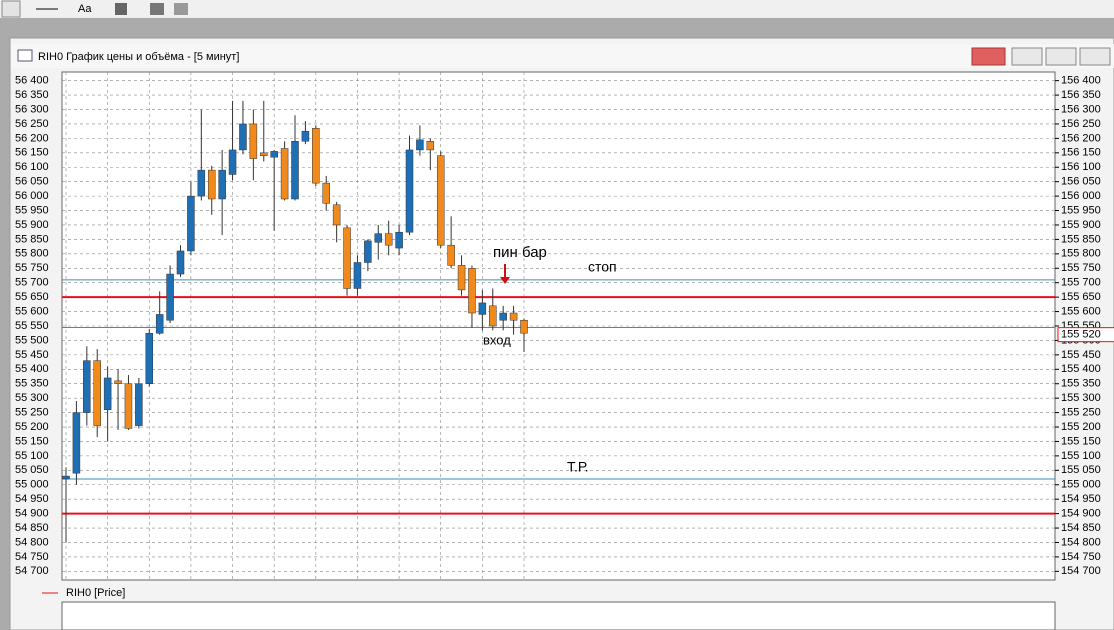 The image size is (1114, 630). Describe the element at coordinates (1081, 153) in the screenshot. I see `y2-tick-label: 156 150` at that location.